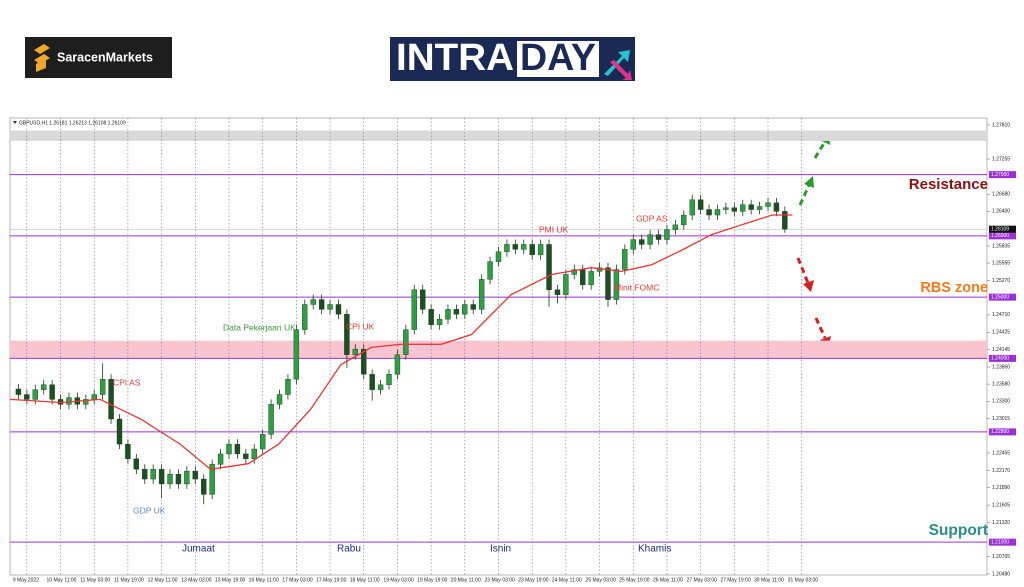 The width and height of the screenshot is (1024, 587). I want to click on annotation: Minit FOMC, so click(636, 287).